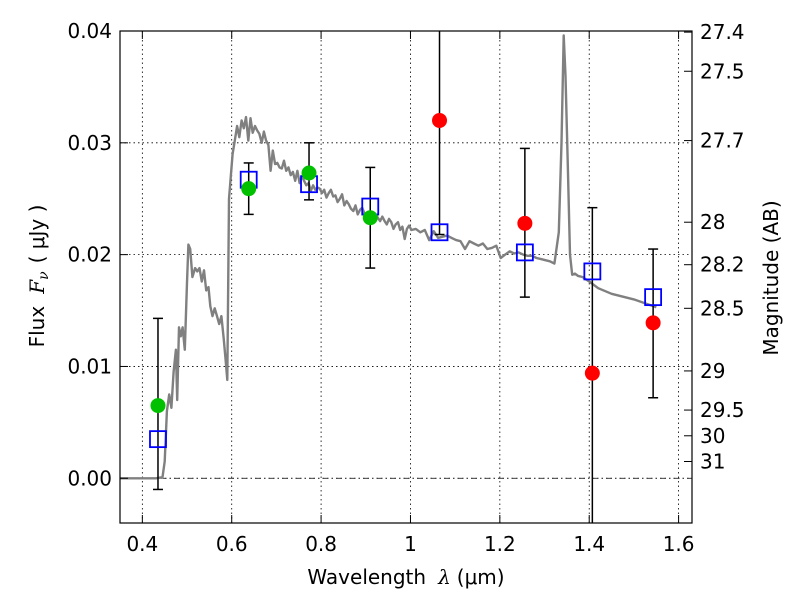 Image resolution: width=800 pixels, height=600 pixels. I want to click on x-tick-label-4: 1.2, so click(500, 544).